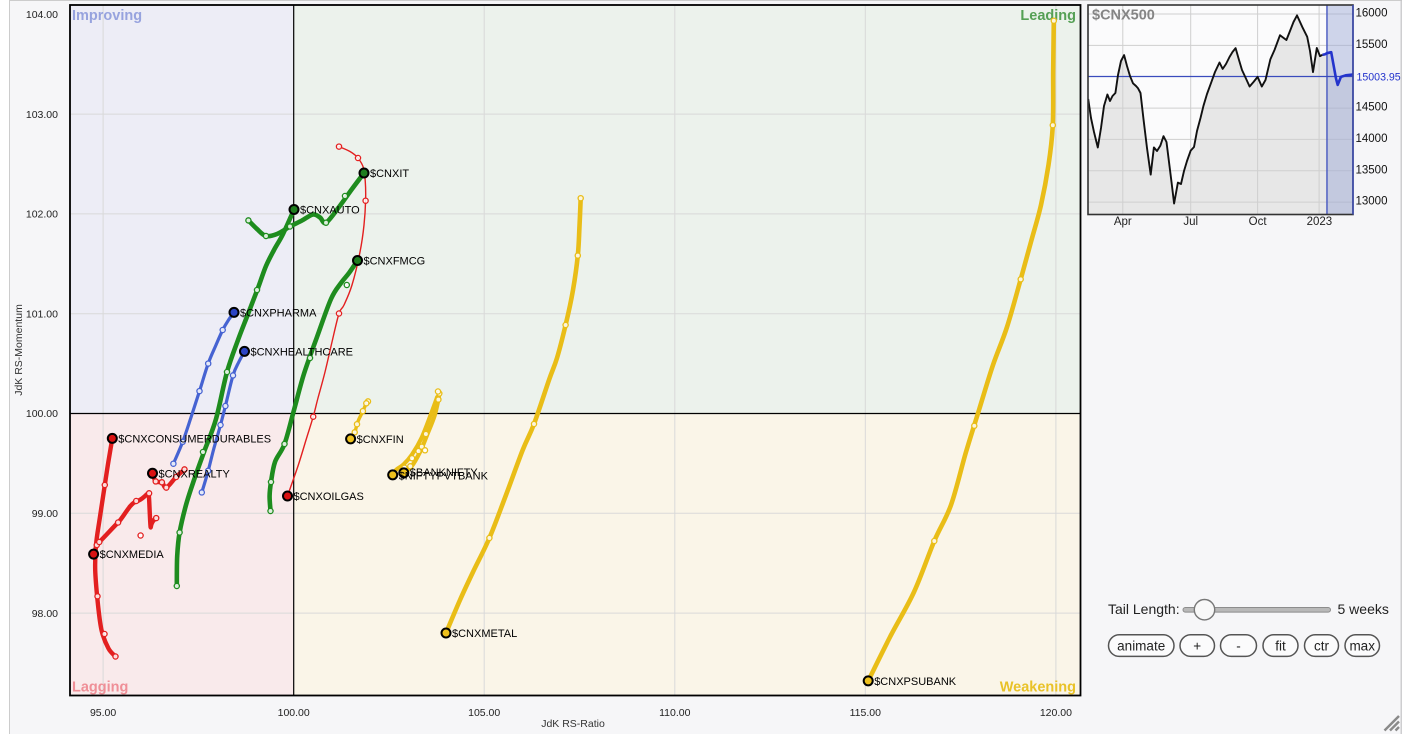 This screenshot has width=1403, height=734. I want to click on svg-text: 95.00, so click(103, 713).